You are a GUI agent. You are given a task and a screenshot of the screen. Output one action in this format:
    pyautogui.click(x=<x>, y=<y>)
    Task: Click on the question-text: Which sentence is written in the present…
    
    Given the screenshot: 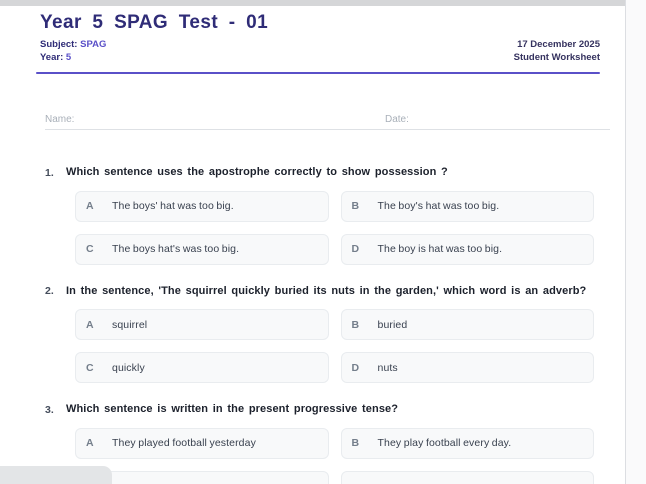 What is the action you would take?
    pyautogui.click(x=232, y=409)
    